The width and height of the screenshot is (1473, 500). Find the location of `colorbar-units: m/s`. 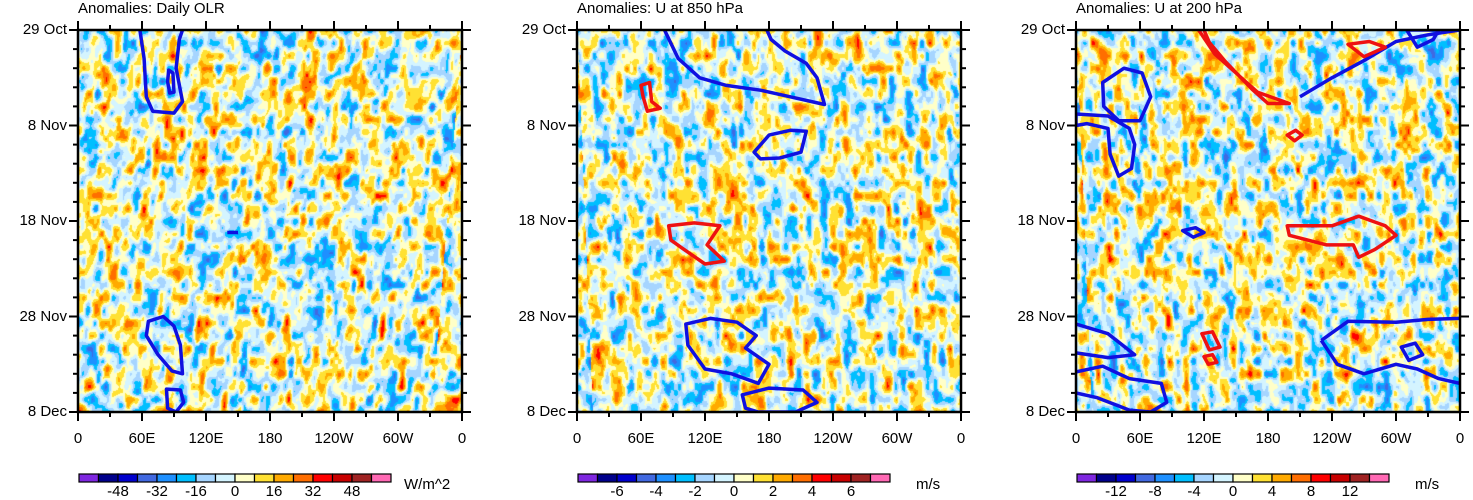

colorbar-units: m/s is located at coordinates (928, 484).